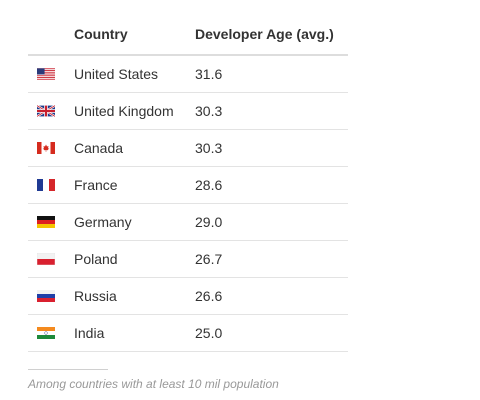  What do you see at coordinates (188, 111) in the screenshot?
I see `table-row: United Kingdom 30.3` at bounding box center [188, 111].